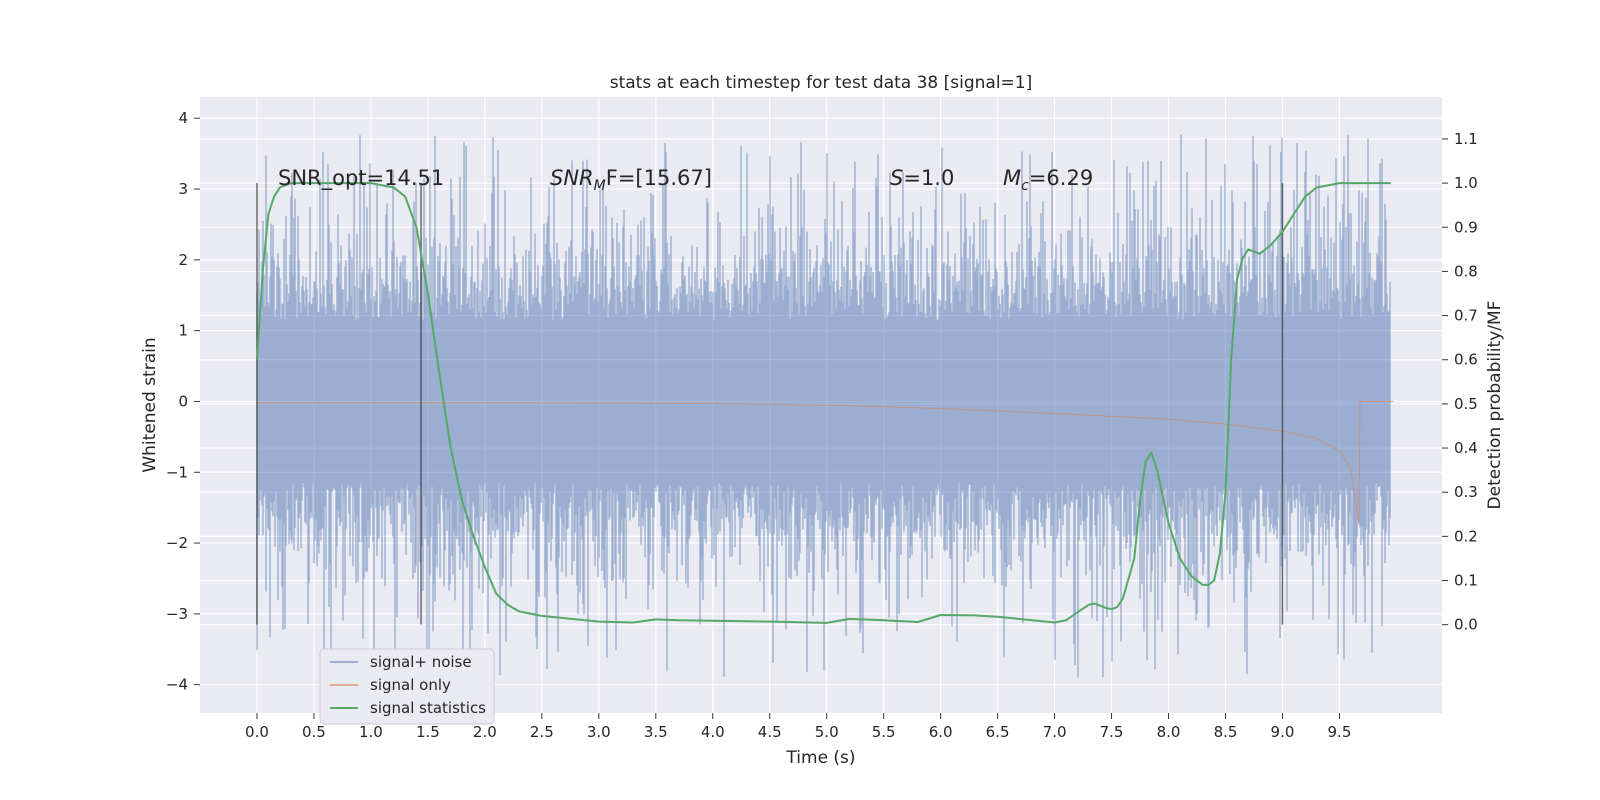  What do you see at coordinates (371, 732) in the screenshot?
I see `x-tick-label: 1.0` at bounding box center [371, 732].